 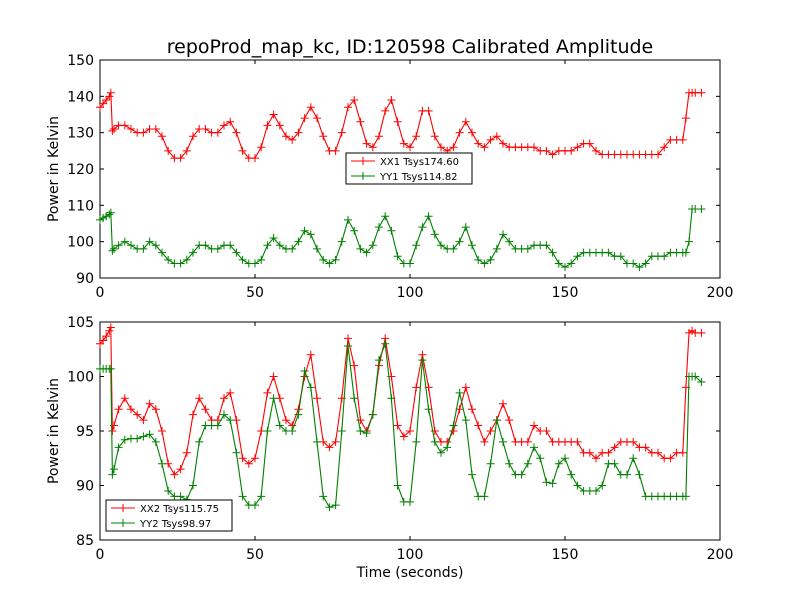 I want to click on y-tick-label: 130, so click(x=80, y=134).